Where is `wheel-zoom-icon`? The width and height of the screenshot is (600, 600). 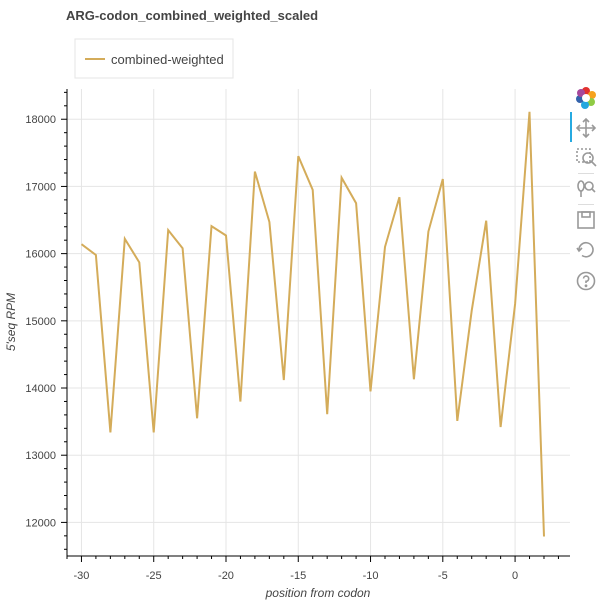
wheel-zoom-icon is located at coordinates (586, 189).